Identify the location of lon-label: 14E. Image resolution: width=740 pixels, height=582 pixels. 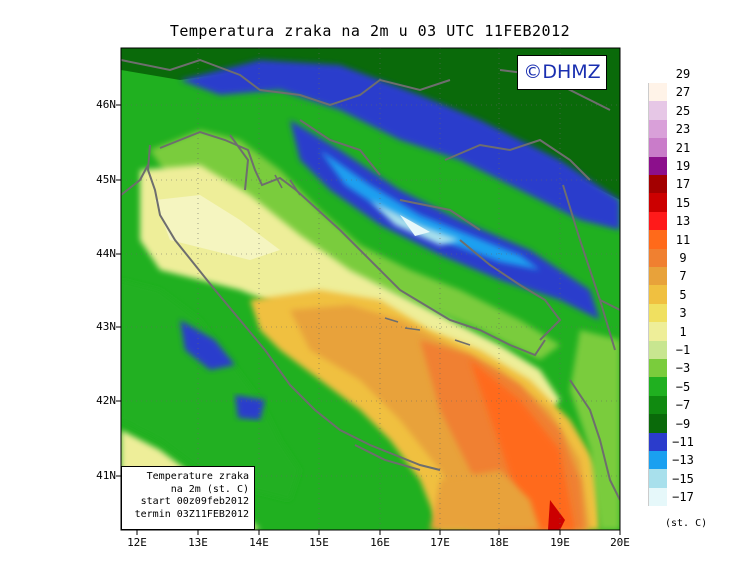
(259, 542).